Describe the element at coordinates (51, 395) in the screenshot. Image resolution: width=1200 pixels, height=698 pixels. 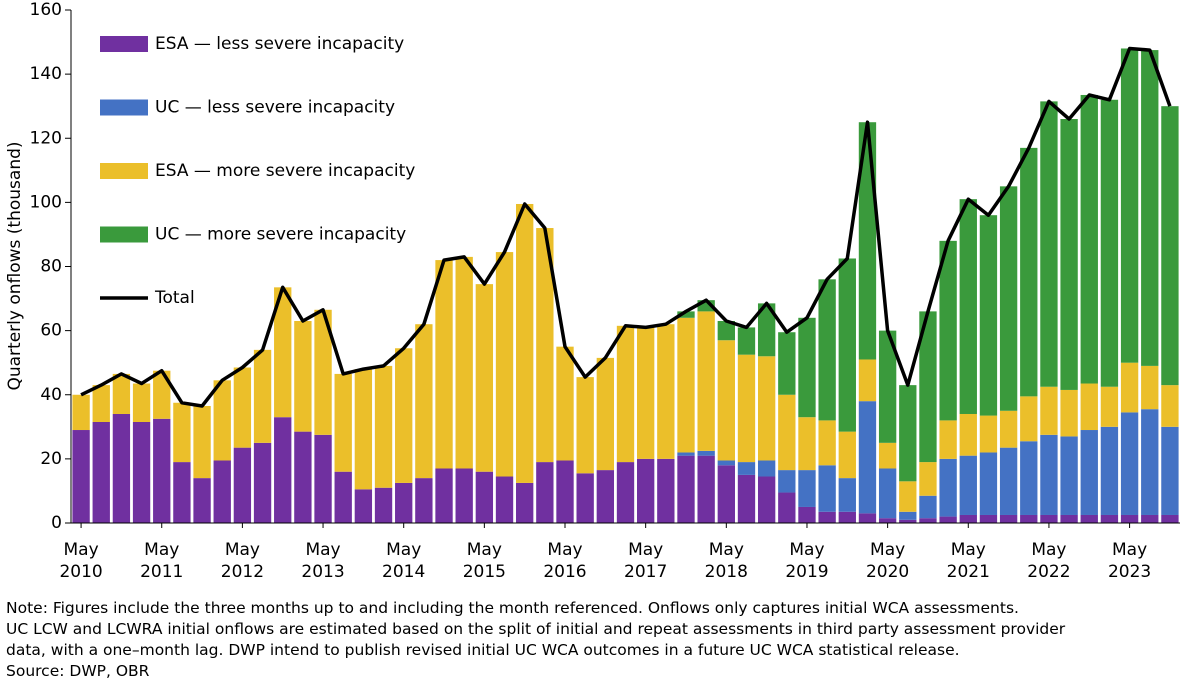
I see `y-tick-label: 40` at that location.